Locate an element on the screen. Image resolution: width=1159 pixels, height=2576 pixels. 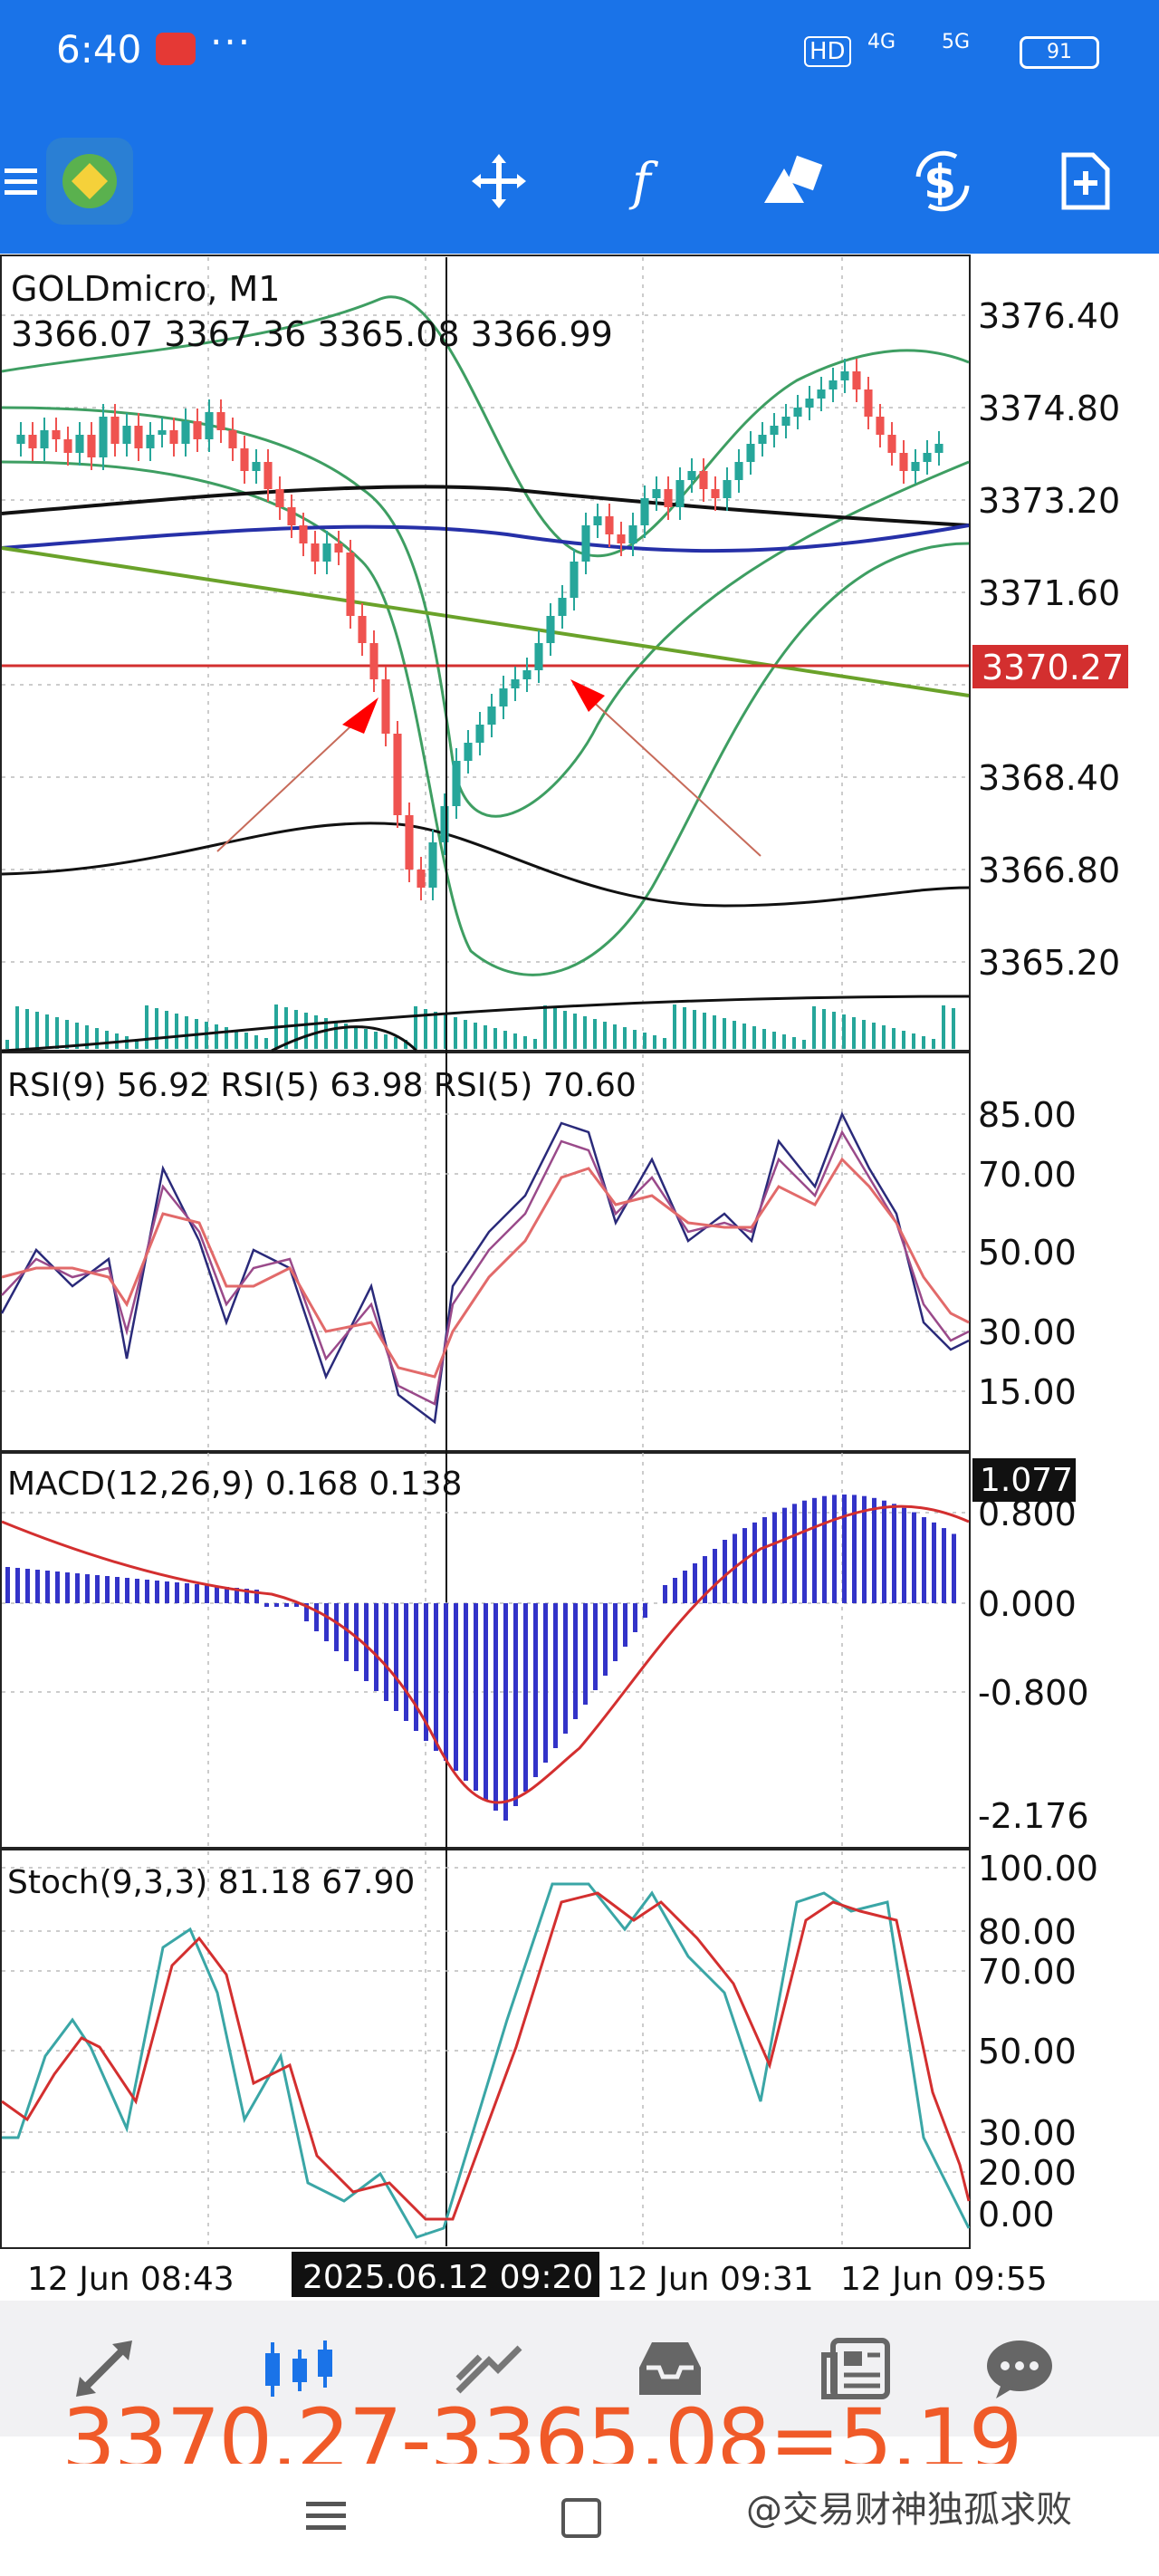
macd-signal-line is located at coordinates (486, 1654).